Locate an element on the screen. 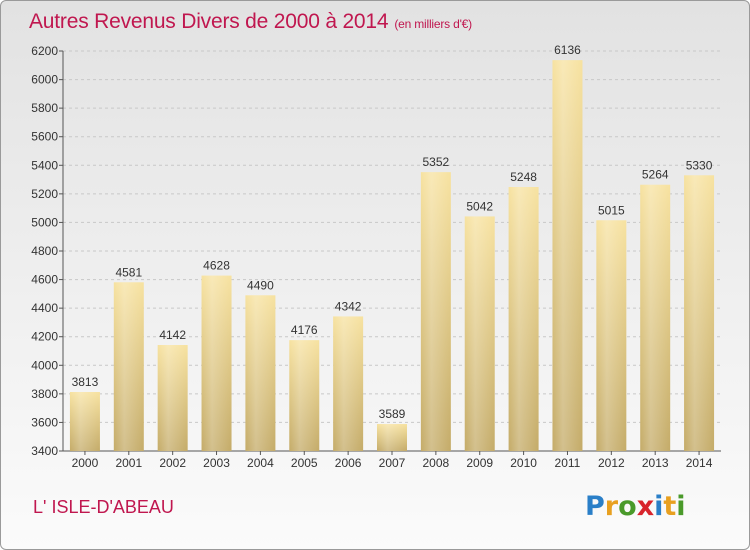 The width and height of the screenshot is (750, 550). bar-shine-2007 is located at coordinates (392, 437).